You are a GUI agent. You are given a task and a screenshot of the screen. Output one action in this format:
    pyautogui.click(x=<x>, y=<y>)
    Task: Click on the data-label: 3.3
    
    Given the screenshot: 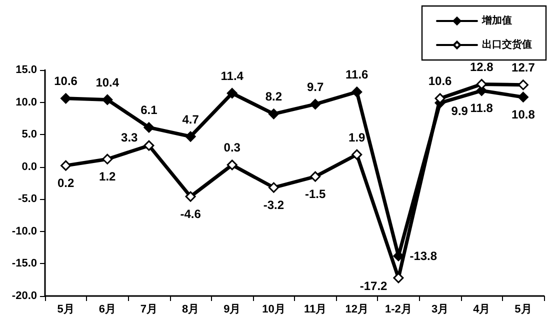 What is the action you would take?
    pyautogui.click(x=129, y=137)
    